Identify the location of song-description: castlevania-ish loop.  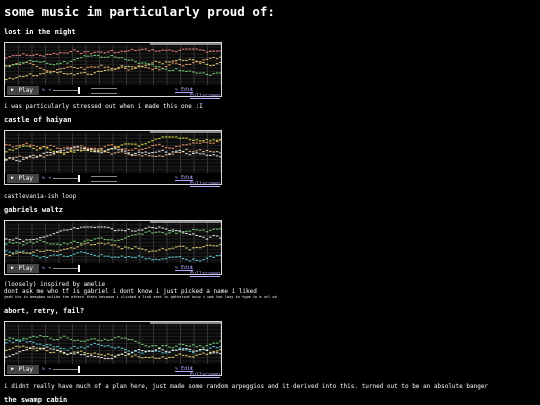
(40, 196).